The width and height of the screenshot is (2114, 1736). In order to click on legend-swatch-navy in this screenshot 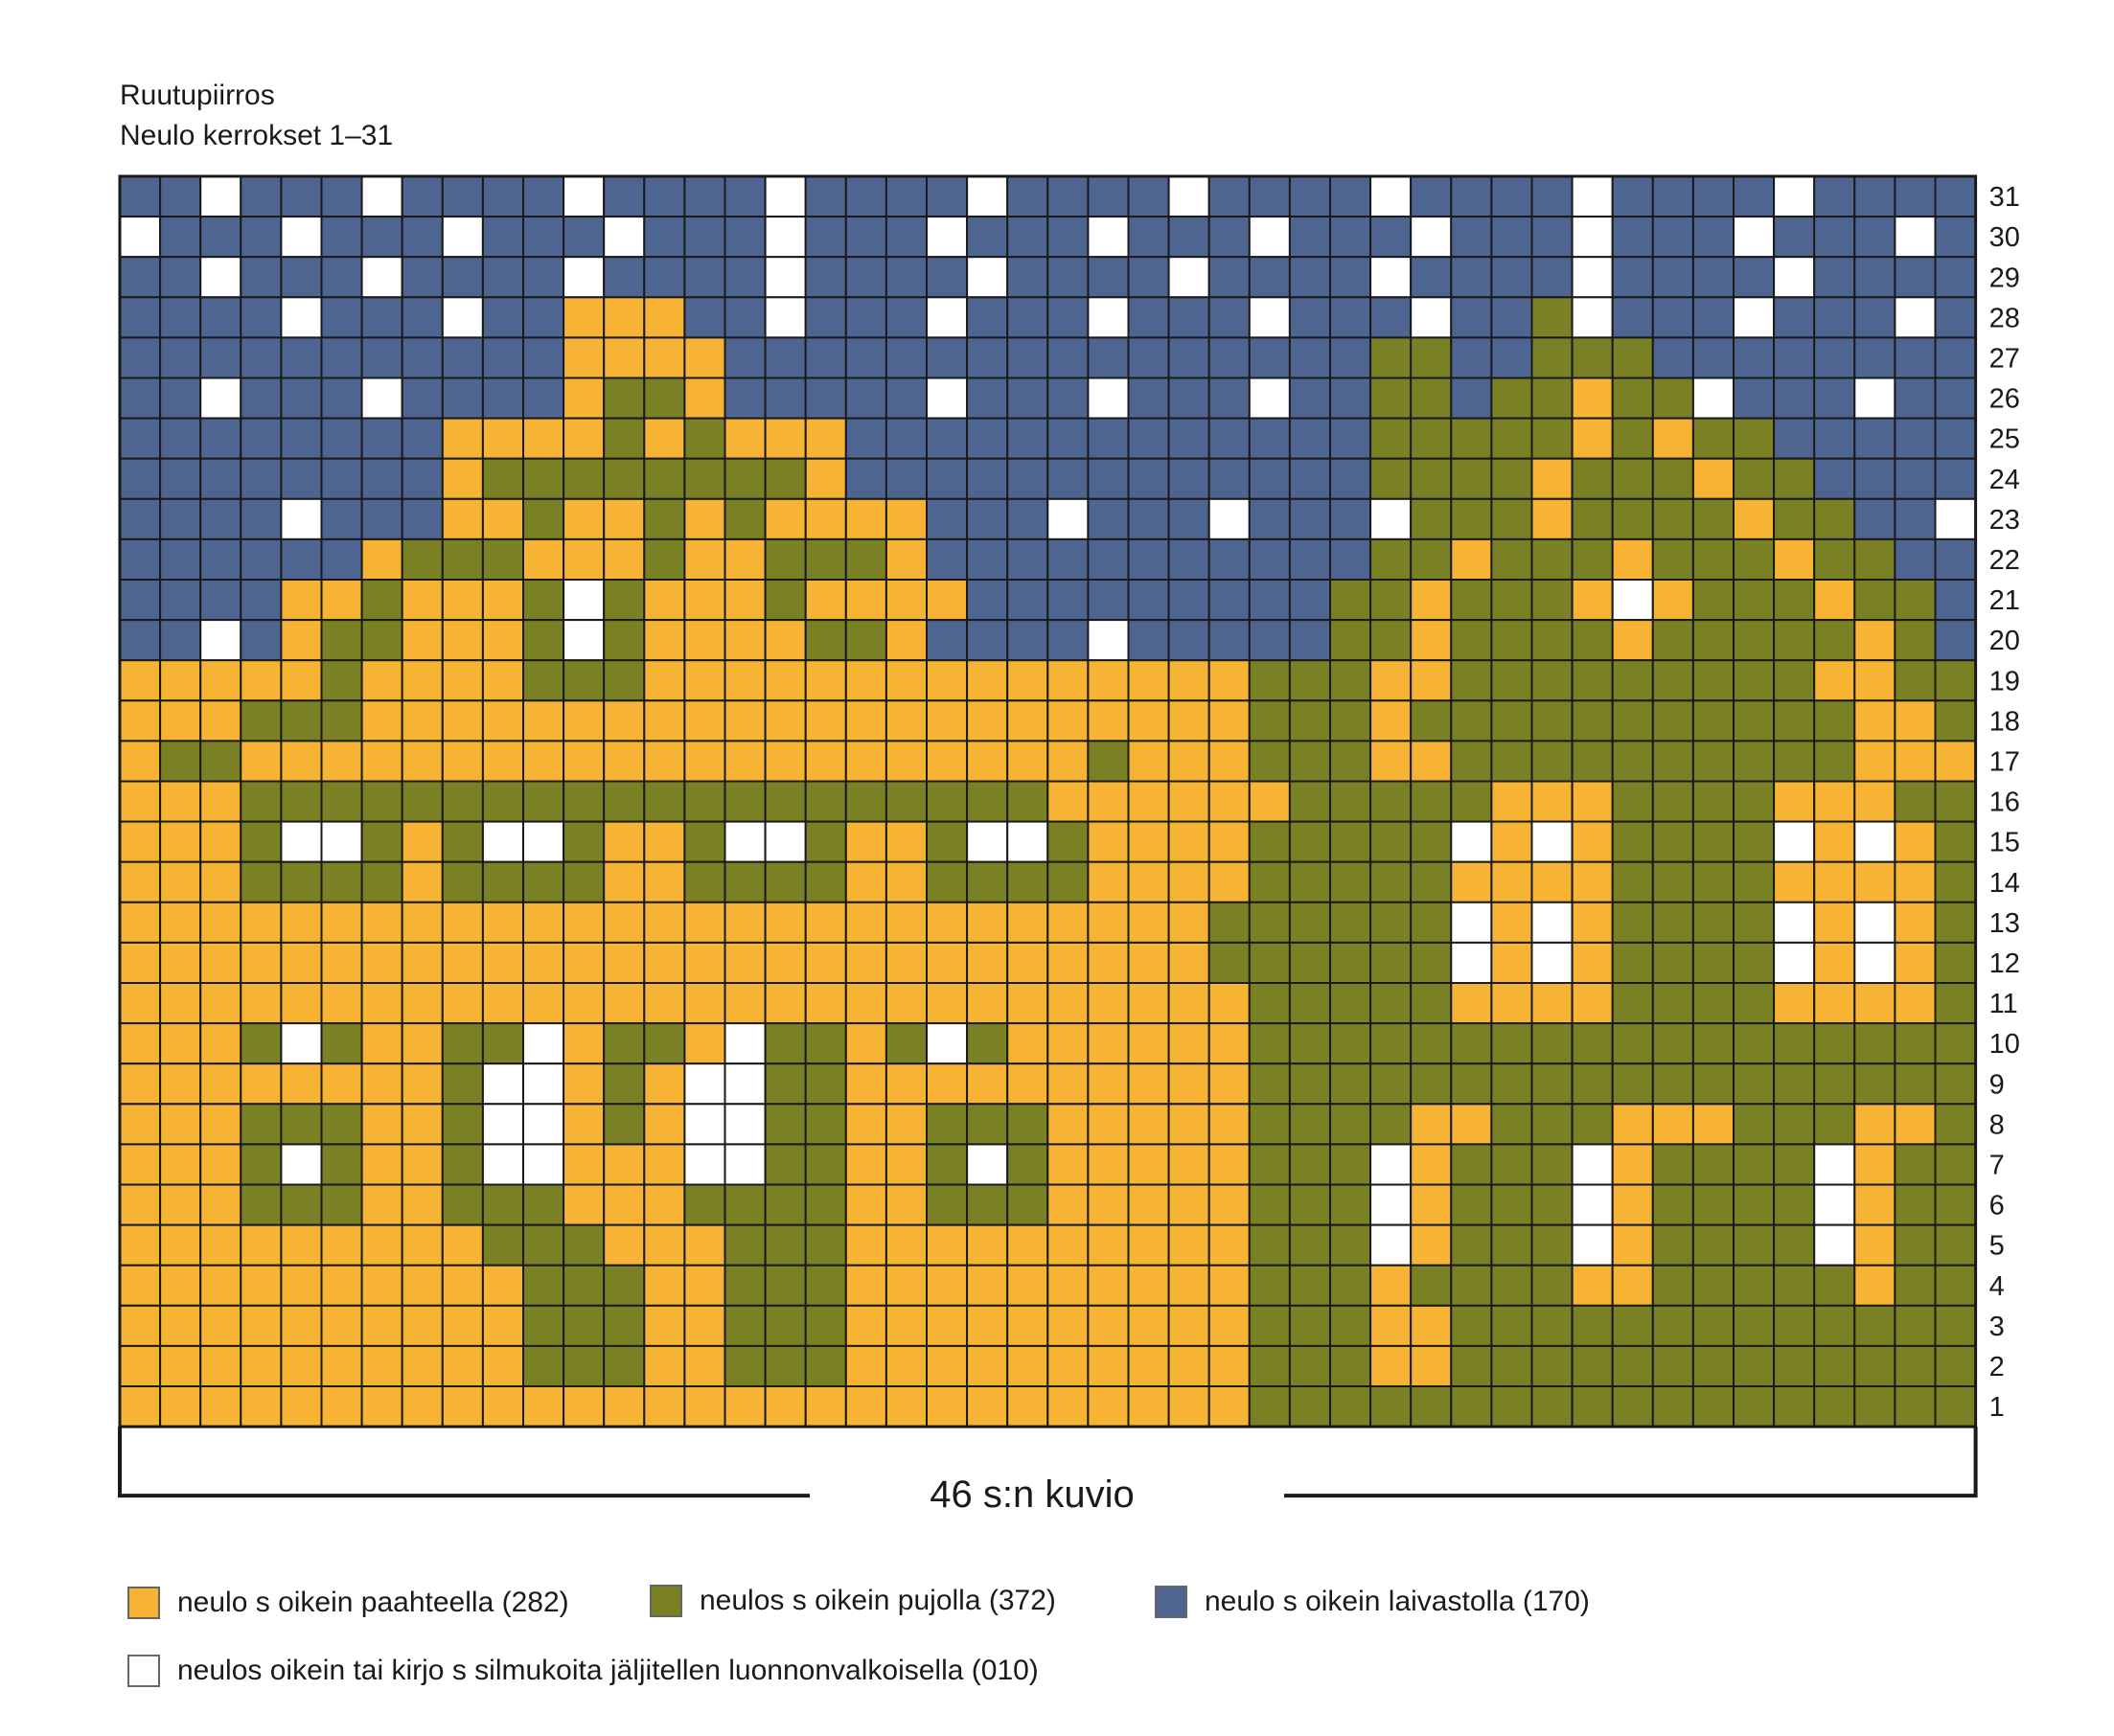, I will do `click(1171, 1602)`.